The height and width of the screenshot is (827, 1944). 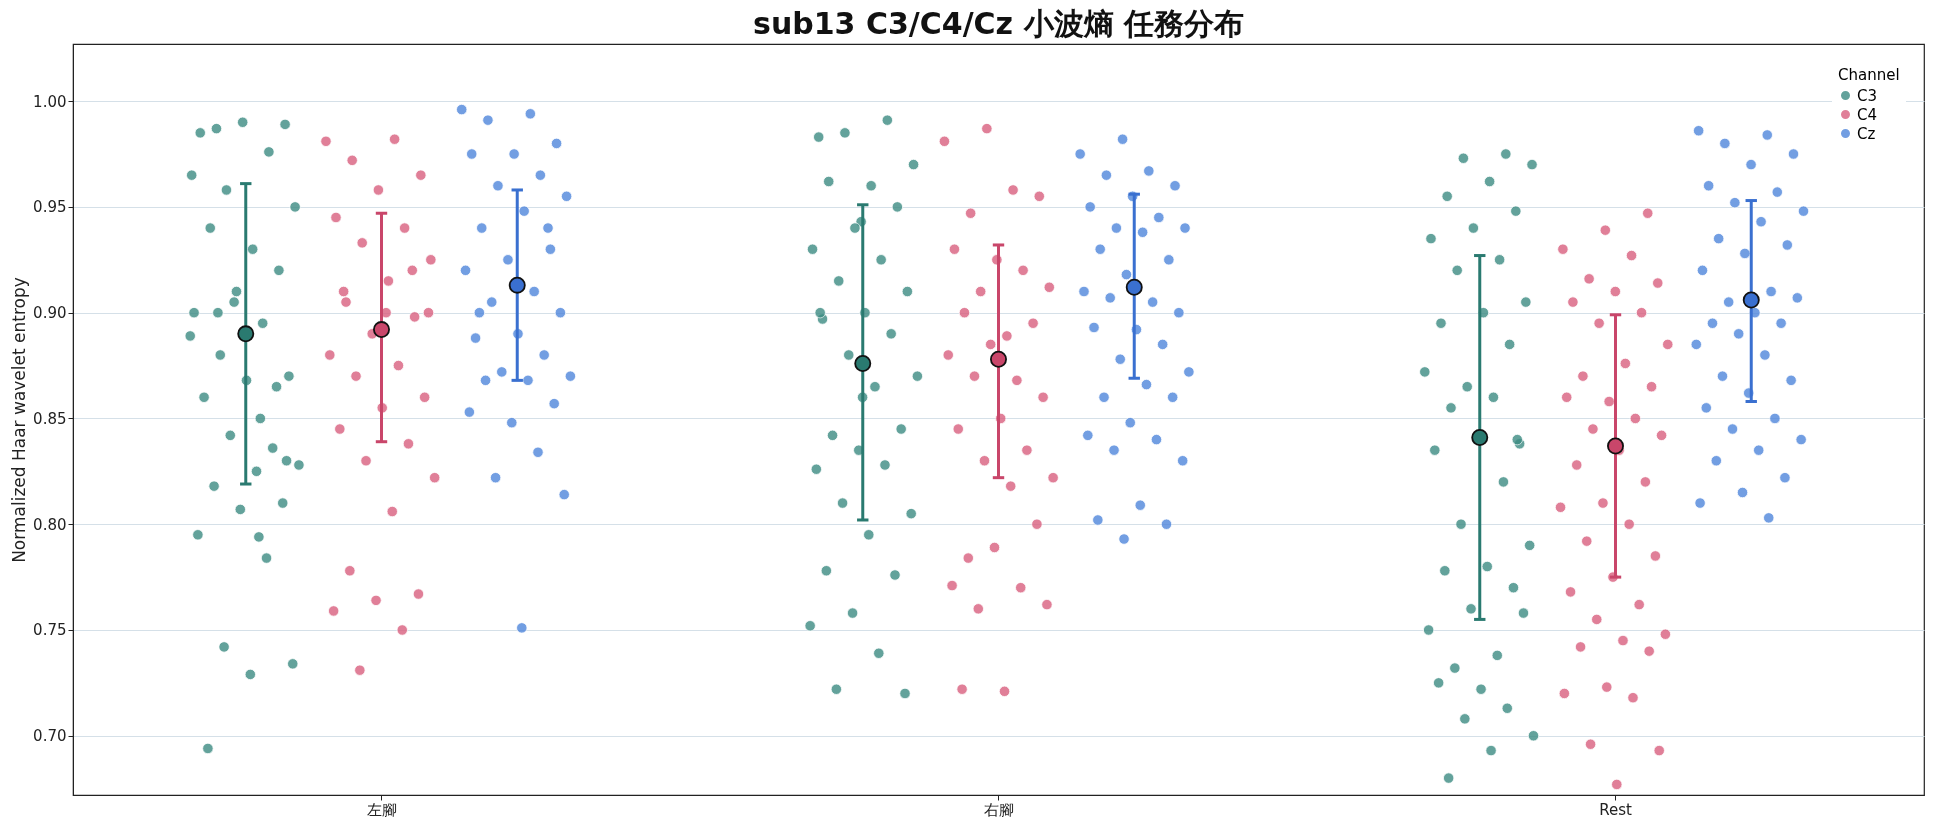 What do you see at coordinates (1615, 809) in the screenshot?
I see `x-tick-label: Rest` at bounding box center [1615, 809].